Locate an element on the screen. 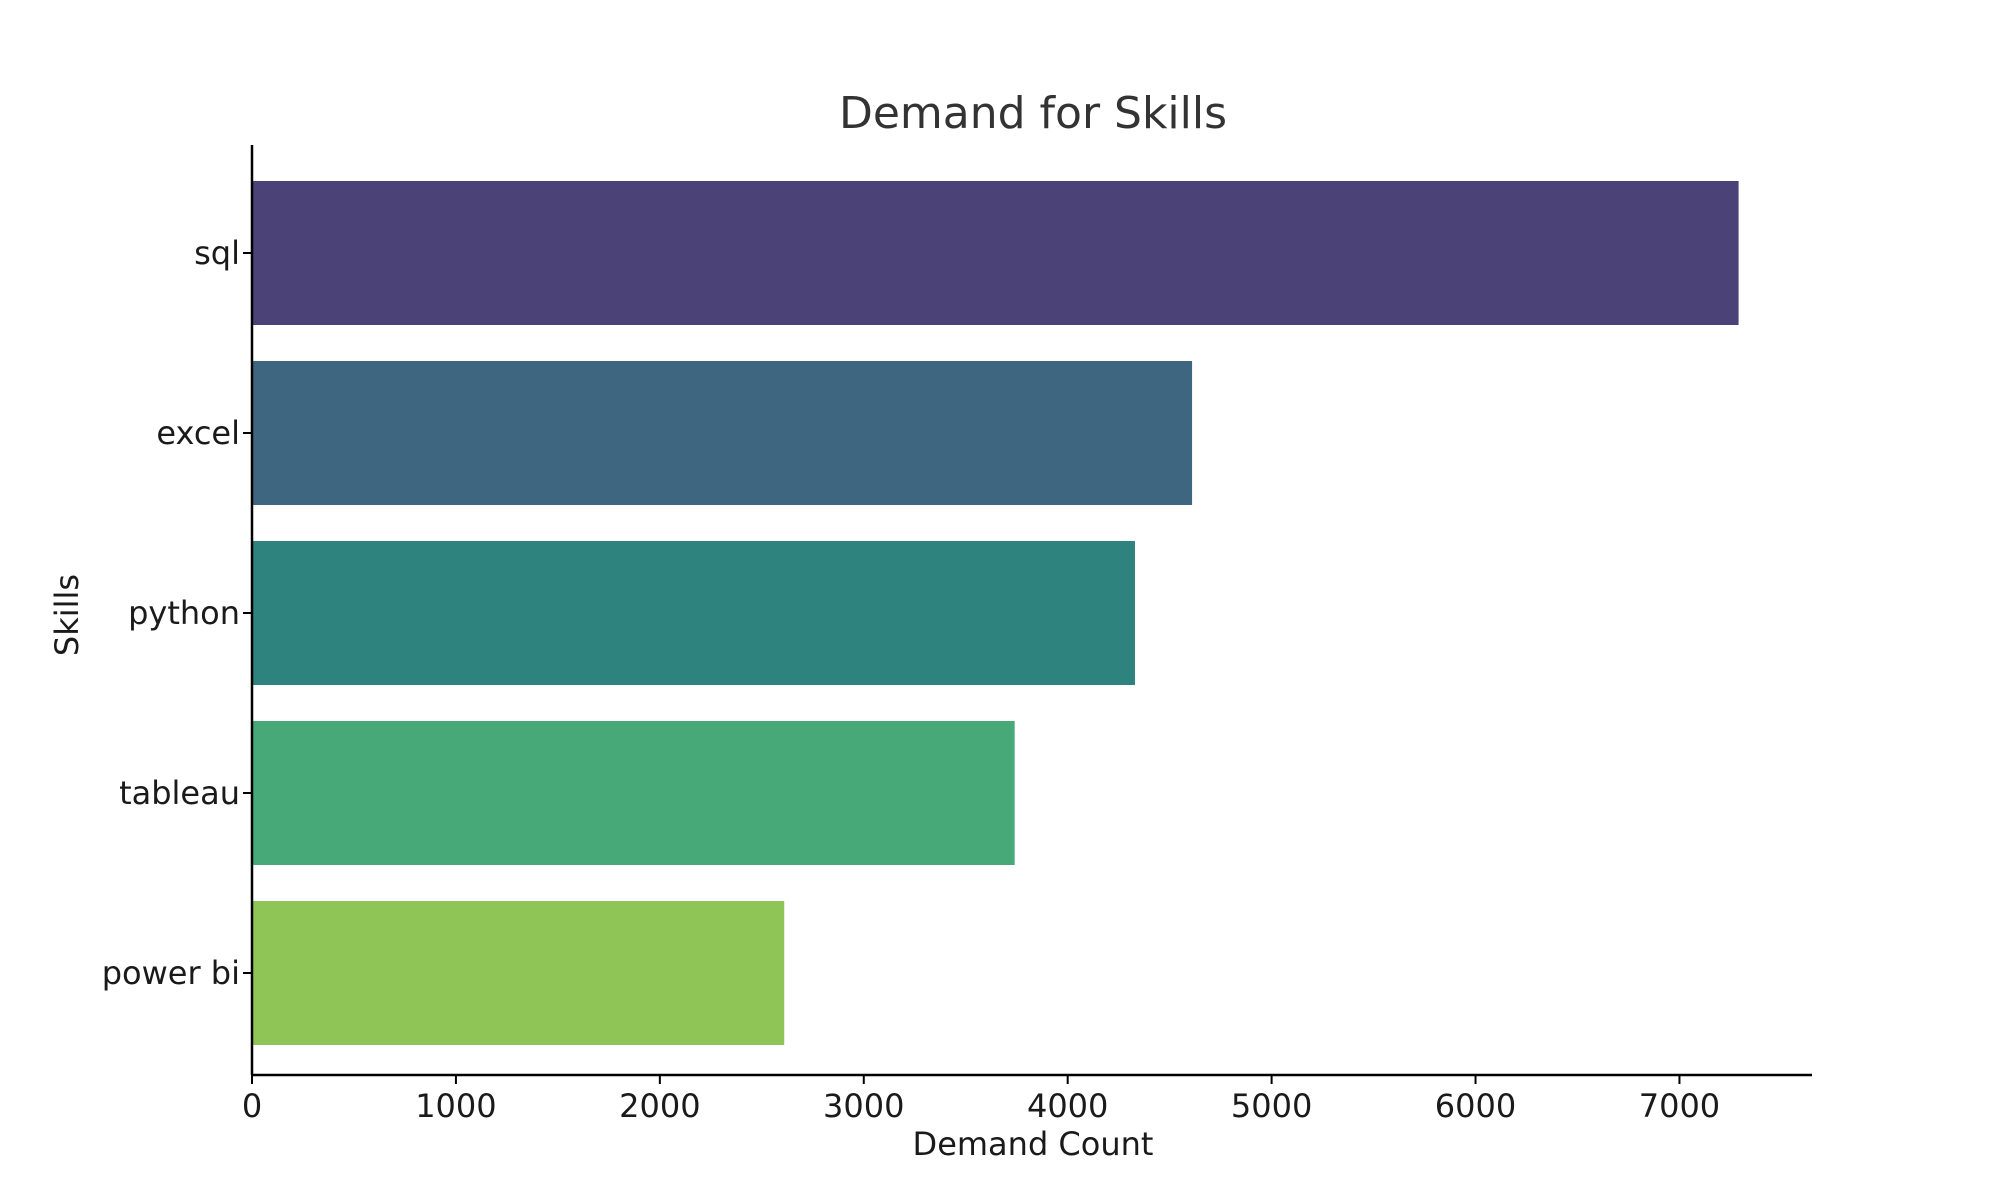 The height and width of the screenshot is (1200, 2000). x-tick-label-2000: 2000 is located at coordinates (659, 1106).